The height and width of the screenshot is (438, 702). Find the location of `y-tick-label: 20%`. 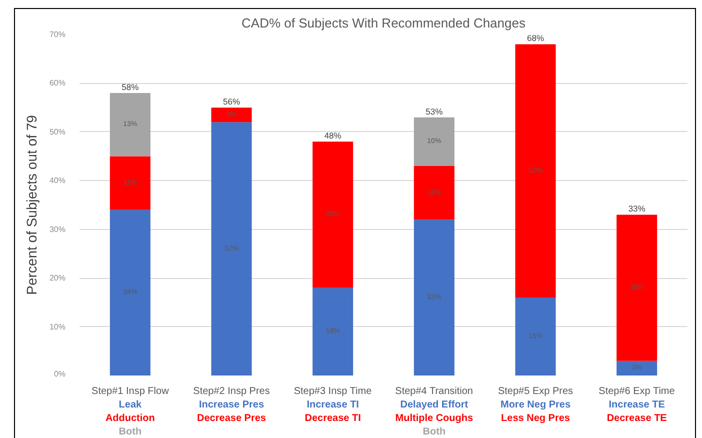

y-tick-label: 20% is located at coordinates (57, 278).